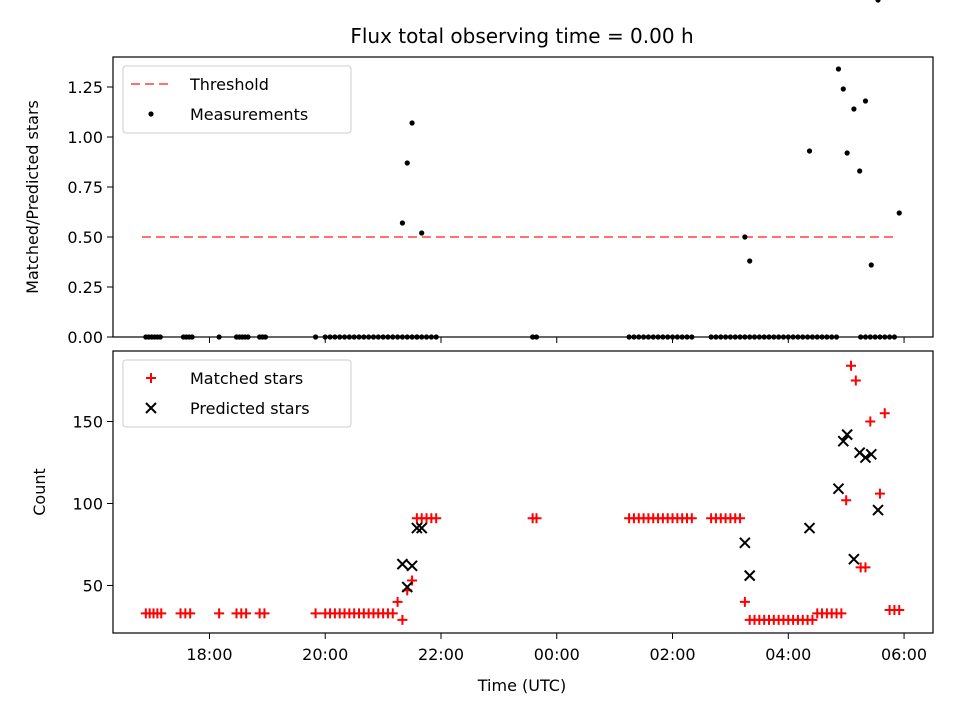 The image size is (960, 720). I want to click on x-tick-label: 02:00, so click(672, 654).